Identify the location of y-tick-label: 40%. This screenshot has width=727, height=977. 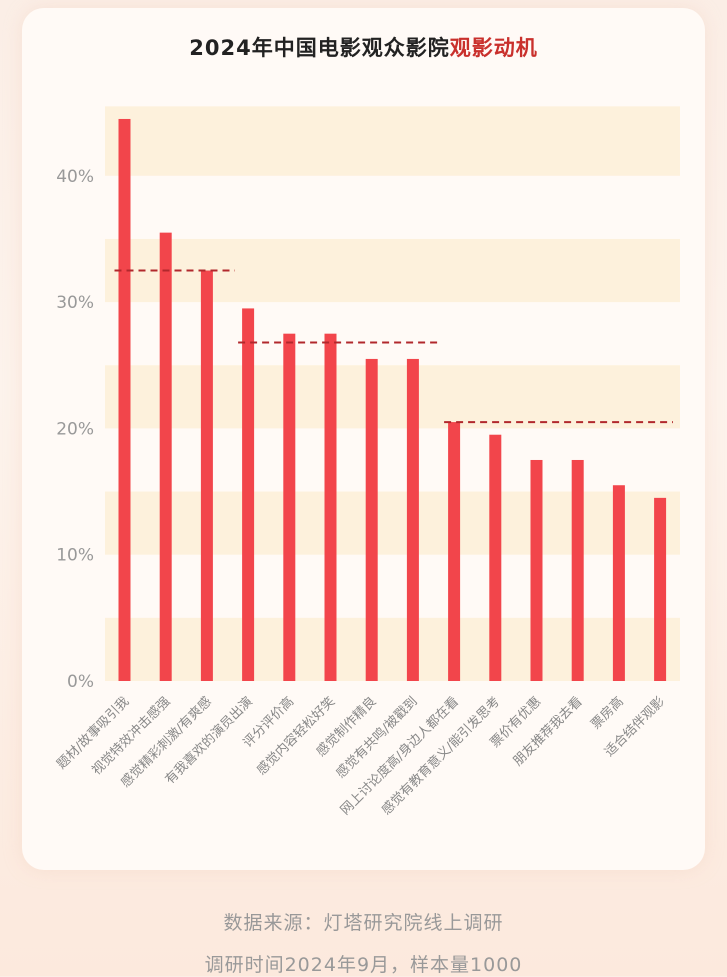
(75, 177).